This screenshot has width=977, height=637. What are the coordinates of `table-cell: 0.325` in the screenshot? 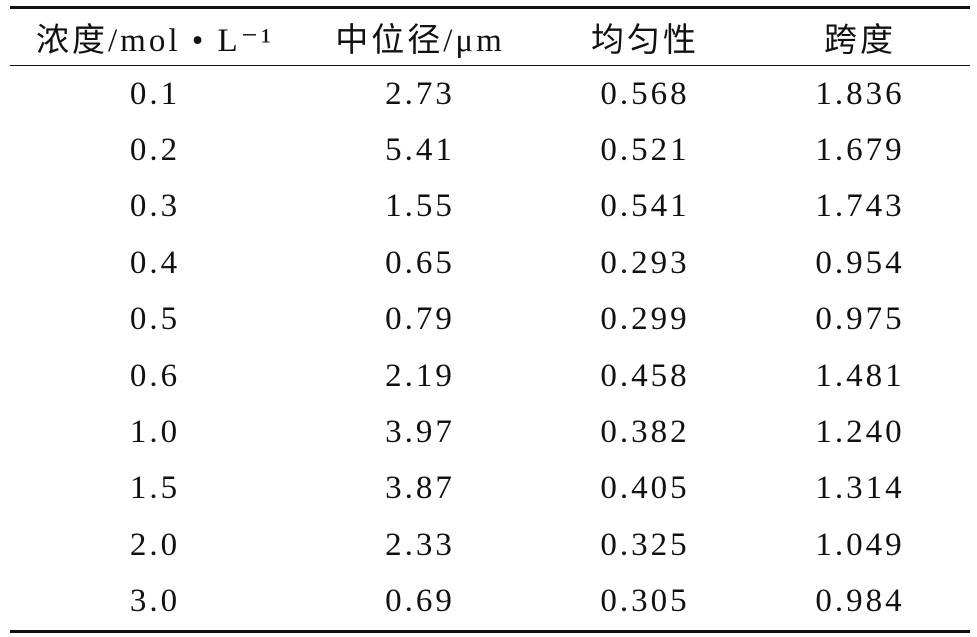 It's located at (645, 544).